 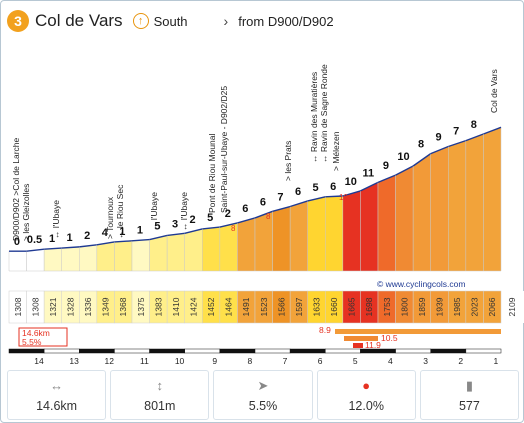 What do you see at coordinates (74, 361) in the screenshot?
I see `km-label: 13` at bounding box center [74, 361].